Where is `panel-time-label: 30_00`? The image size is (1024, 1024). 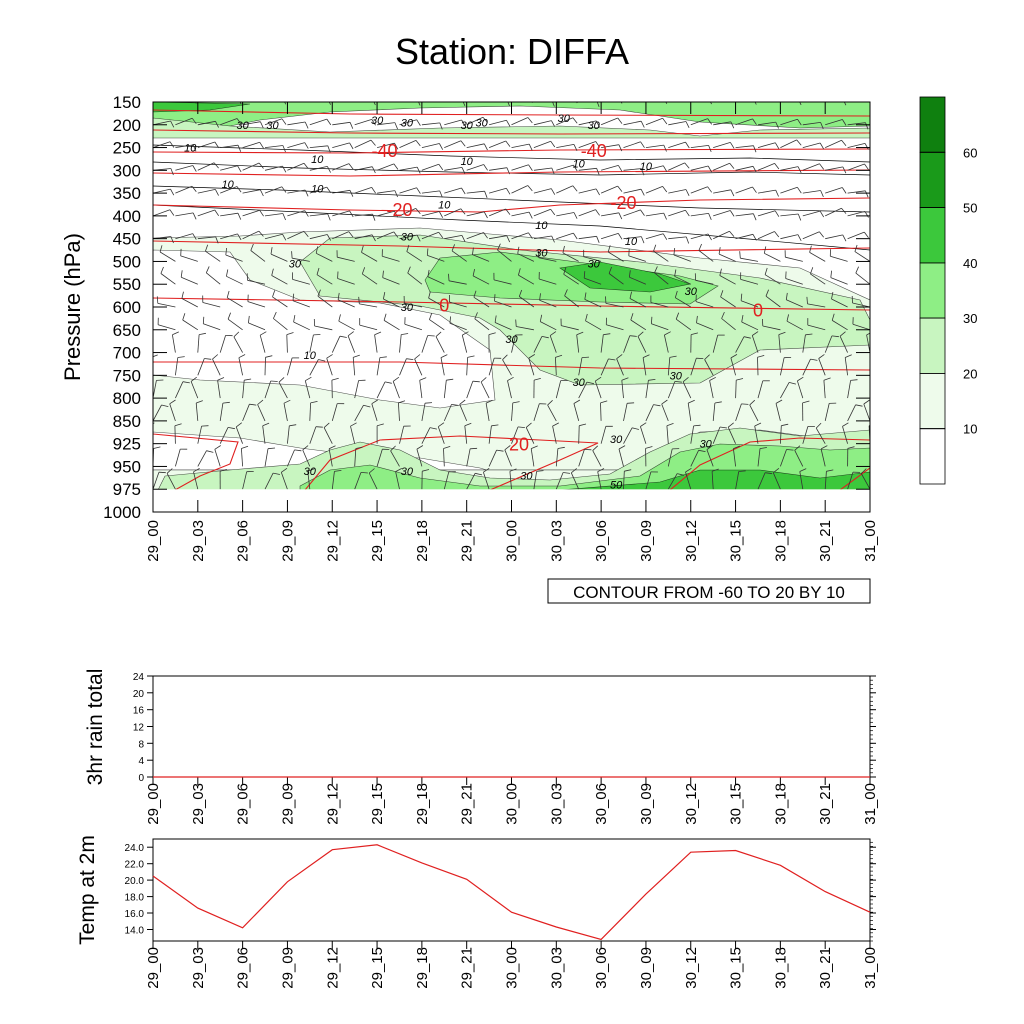 panel-time-label: 30_00 is located at coordinates (512, 804).